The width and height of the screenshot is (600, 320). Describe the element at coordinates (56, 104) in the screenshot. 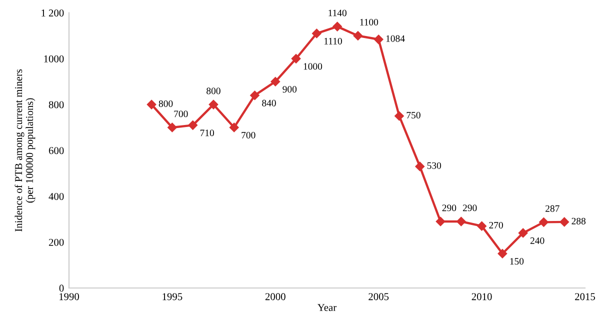

I see `y-tick-label: 800` at that location.